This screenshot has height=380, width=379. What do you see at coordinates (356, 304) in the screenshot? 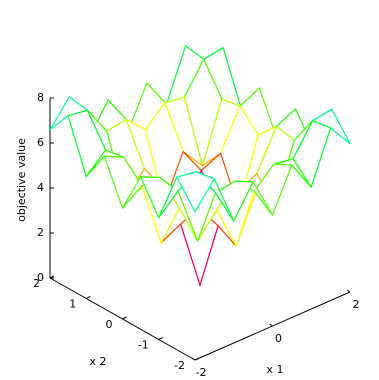
I see `x-tick-label: 2` at bounding box center [356, 304].